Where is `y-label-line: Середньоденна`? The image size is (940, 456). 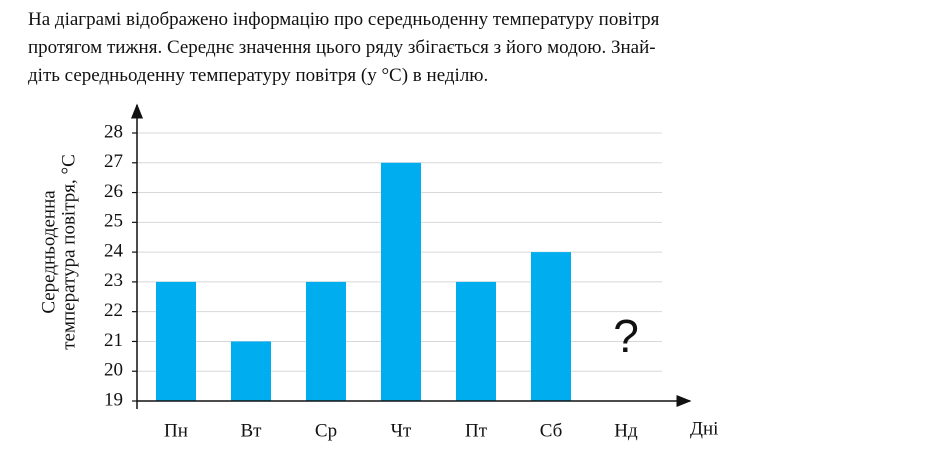 y-label-line: Середньоденна is located at coordinates (48, 252).